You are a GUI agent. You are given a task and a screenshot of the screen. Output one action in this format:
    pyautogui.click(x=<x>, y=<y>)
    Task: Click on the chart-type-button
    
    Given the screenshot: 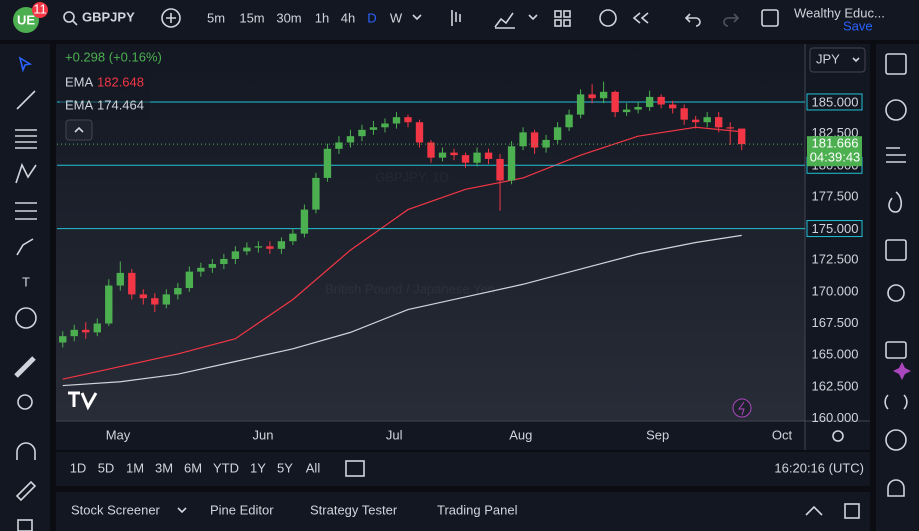 What is the action you would take?
    pyautogui.click(x=456, y=18)
    